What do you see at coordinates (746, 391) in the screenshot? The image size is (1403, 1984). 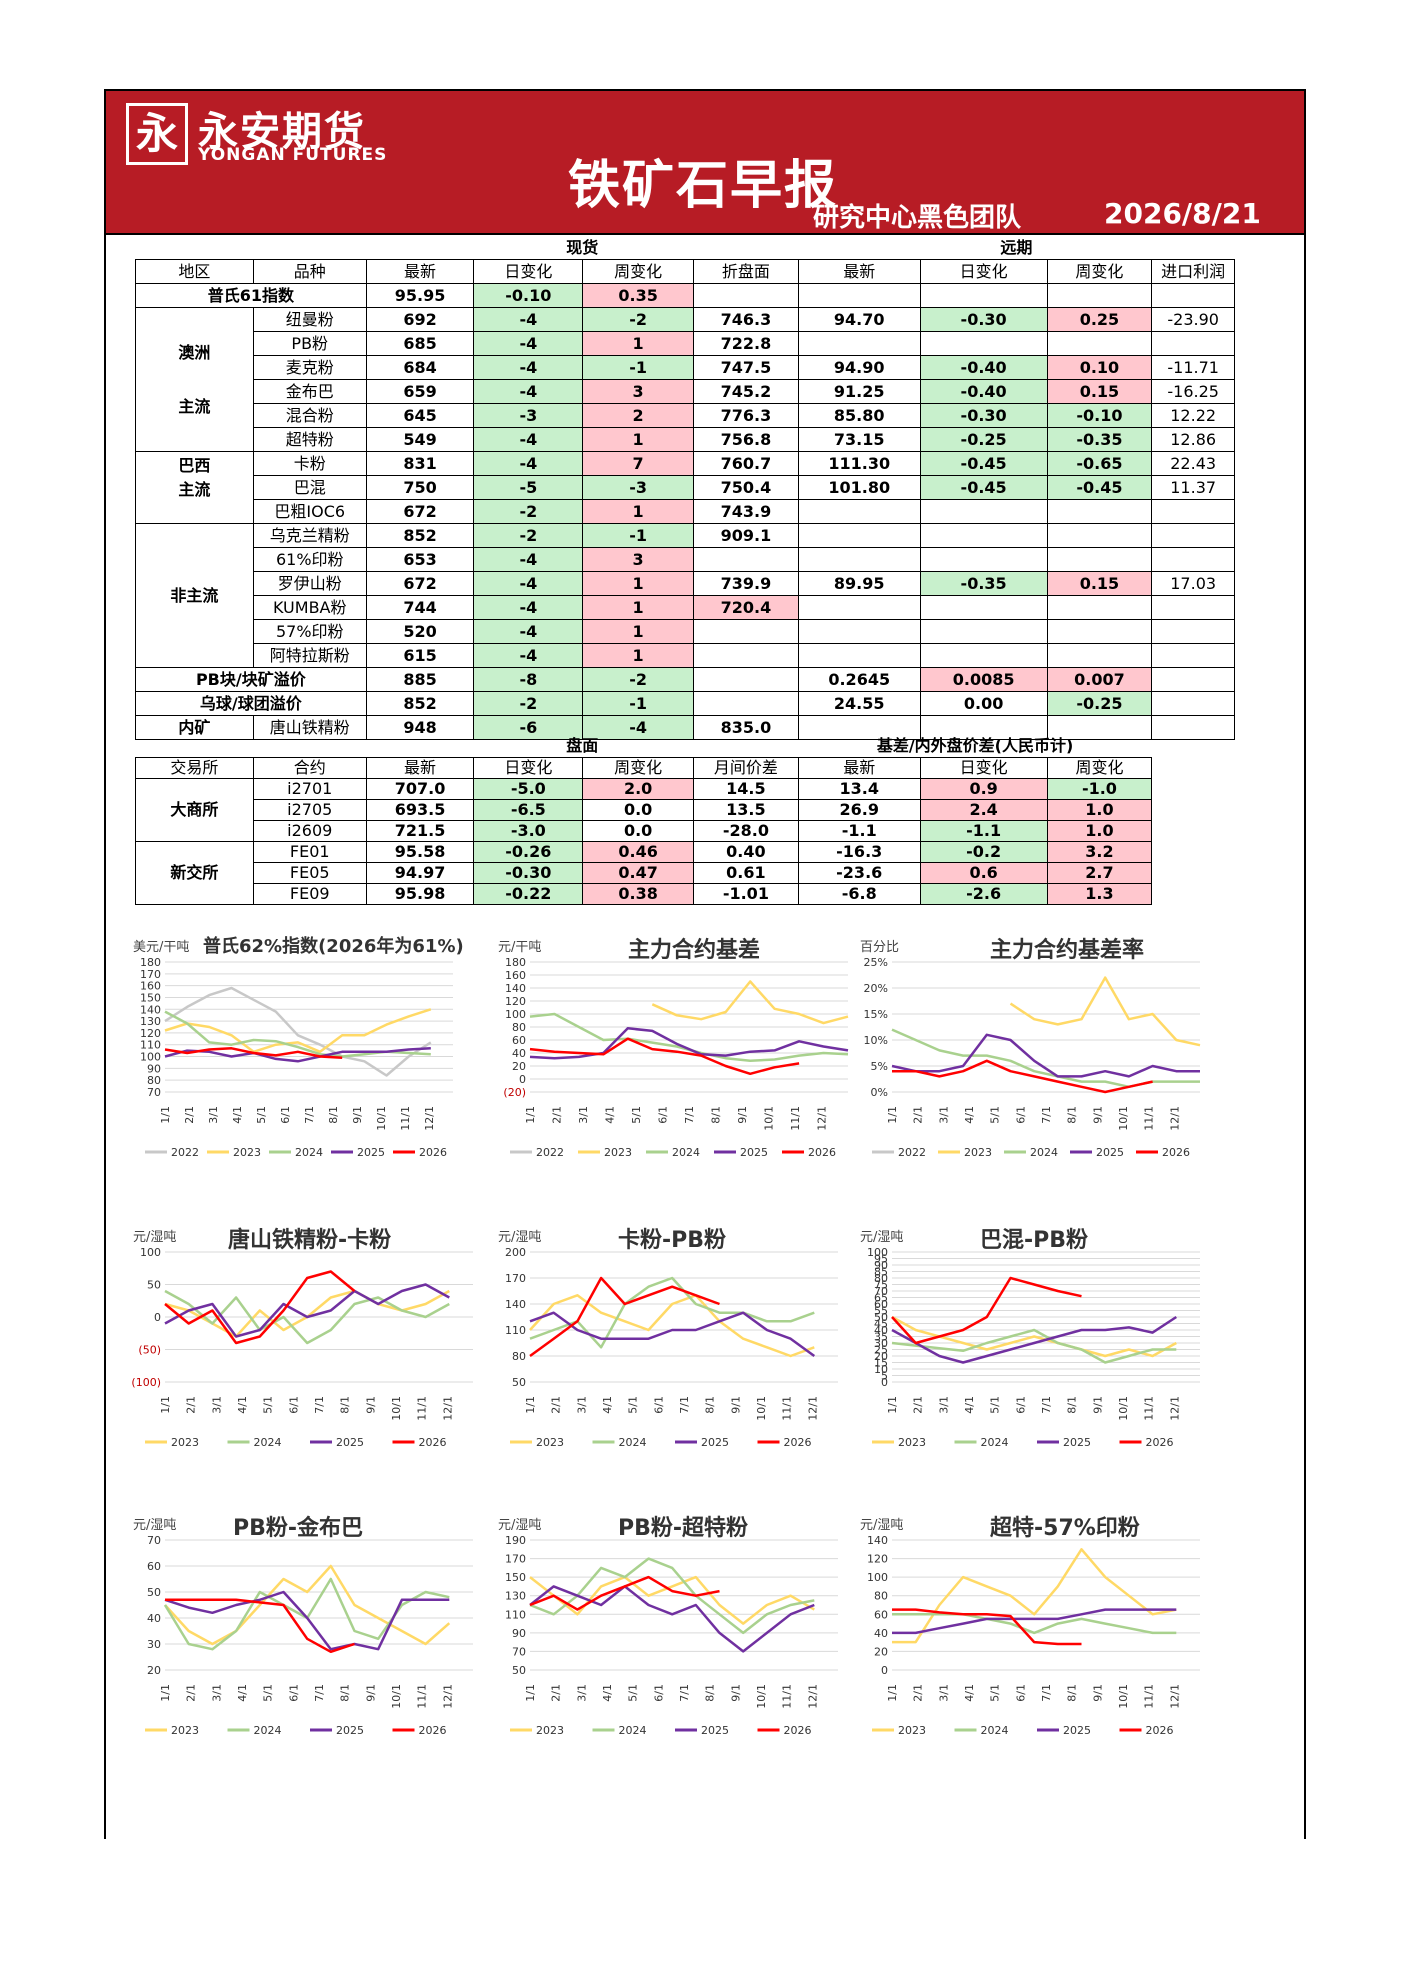 I see `table-cell: 745.2` at bounding box center [746, 391].